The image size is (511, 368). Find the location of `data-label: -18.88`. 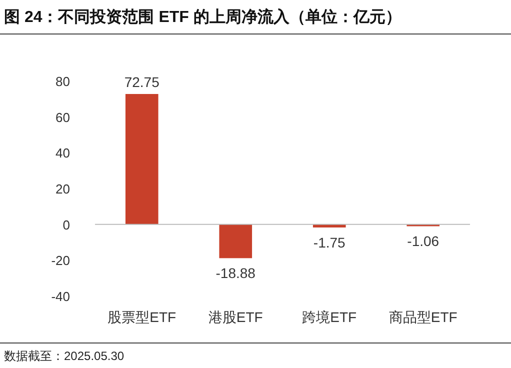

data-label: -18.88 is located at coordinates (236, 273).